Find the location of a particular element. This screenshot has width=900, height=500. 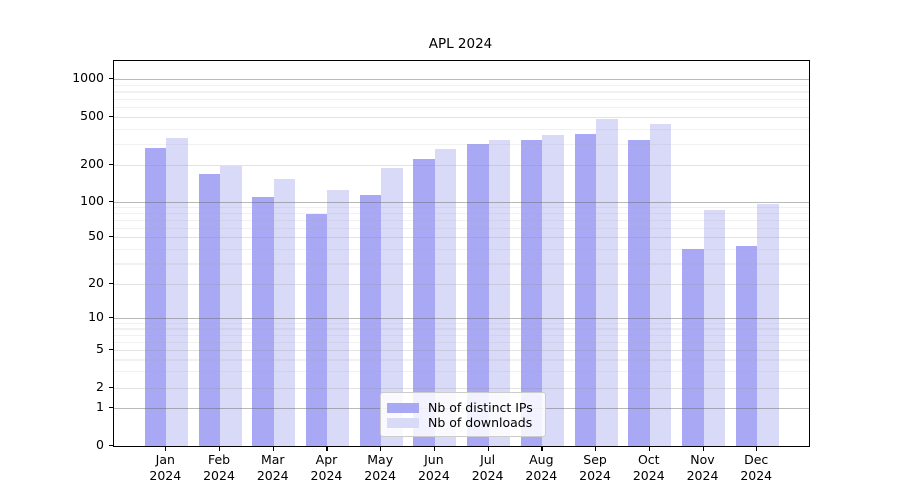

bar-ips-apr is located at coordinates (316, 329).